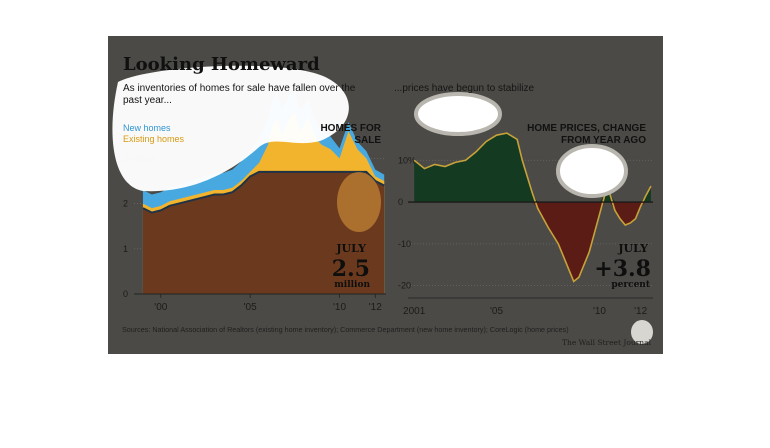  I want to click on highlight-blob-orange, so click(359, 202).